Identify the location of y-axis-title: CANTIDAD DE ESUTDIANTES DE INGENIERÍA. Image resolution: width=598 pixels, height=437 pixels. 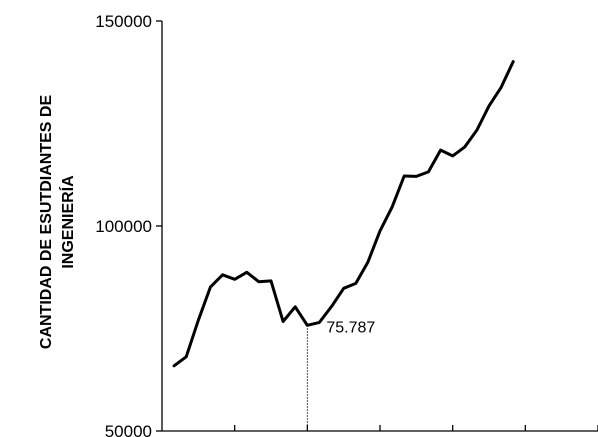
(57, 222).